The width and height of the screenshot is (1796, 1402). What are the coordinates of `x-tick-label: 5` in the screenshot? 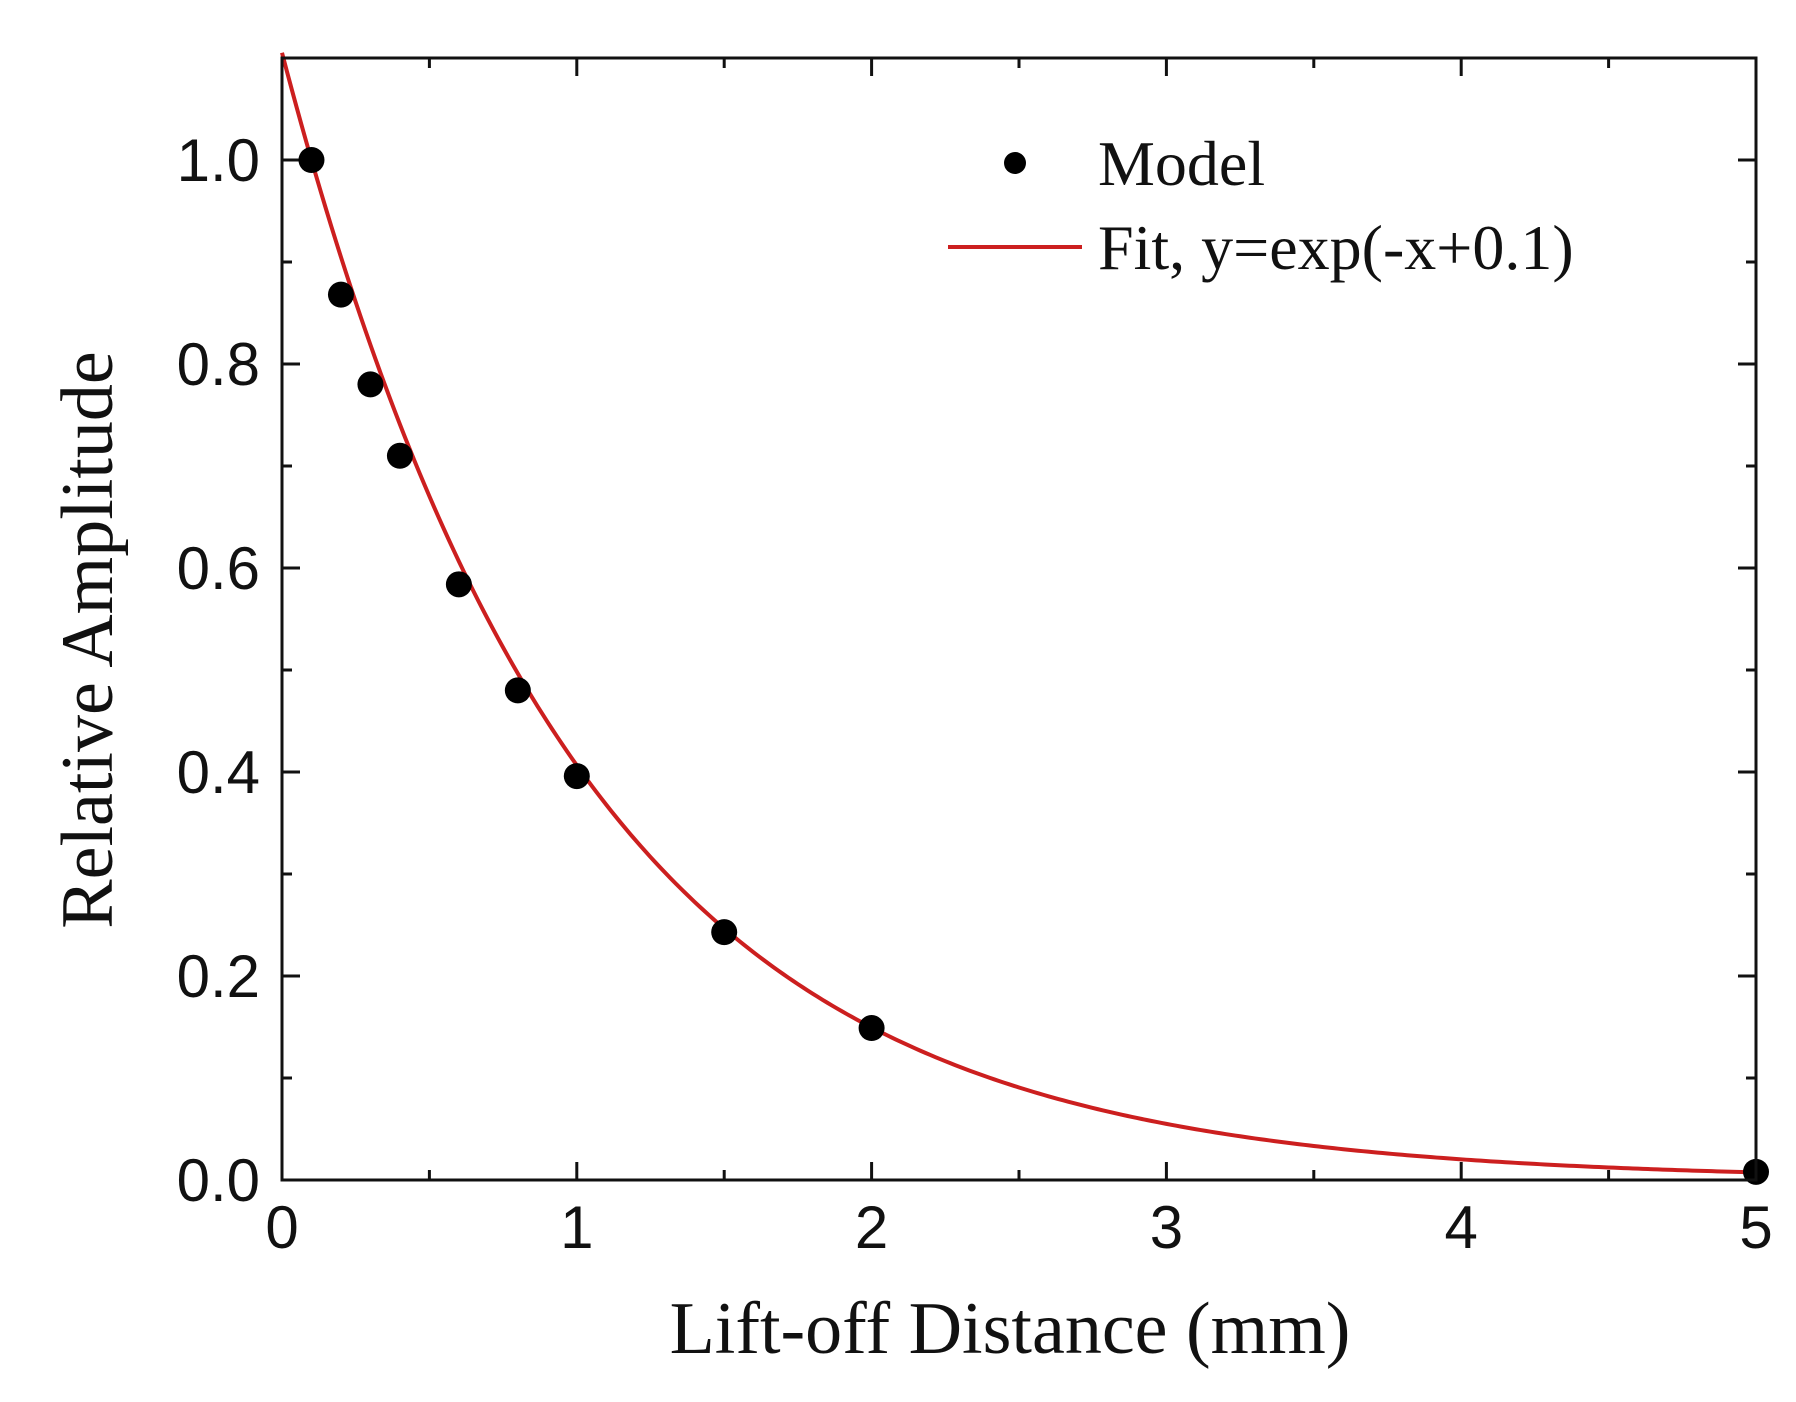 It's located at (1755, 1227).